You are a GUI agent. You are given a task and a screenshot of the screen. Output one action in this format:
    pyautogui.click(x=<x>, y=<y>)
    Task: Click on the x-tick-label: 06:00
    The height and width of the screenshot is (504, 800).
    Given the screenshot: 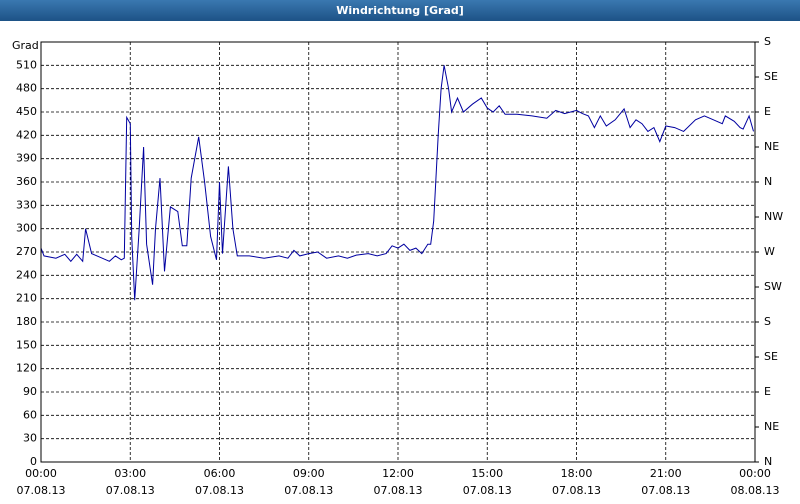 What is the action you would take?
    pyautogui.click(x=220, y=473)
    